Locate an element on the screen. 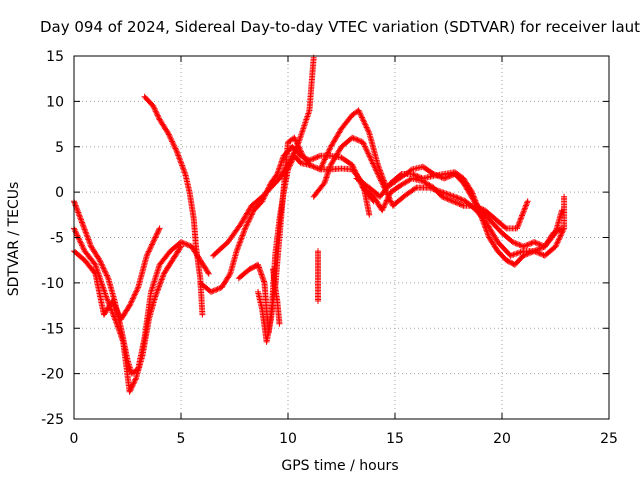 This screenshot has width=640, height=480. y-tick-label: -15 is located at coordinates (52, 329).